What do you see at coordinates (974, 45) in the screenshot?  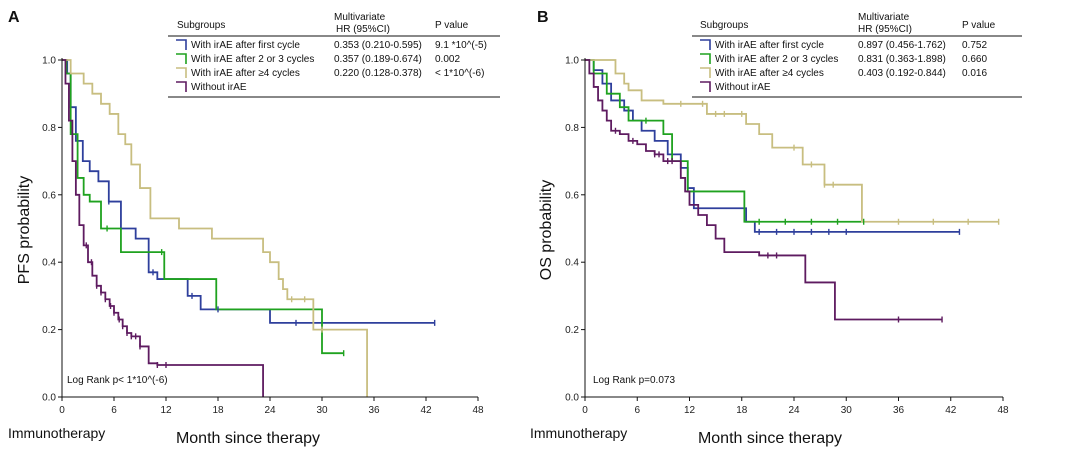 I see `legend-row-p: 0.752` at bounding box center [974, 45].